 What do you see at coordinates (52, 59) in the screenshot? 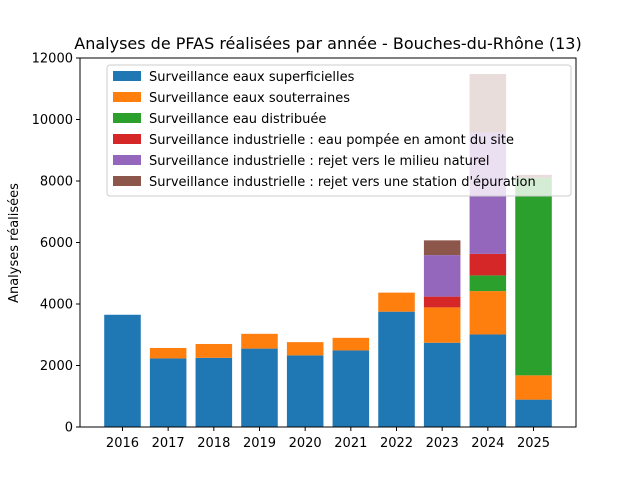
I see `y-tick-label-12000: 12000` at bounding box center [52, 59].